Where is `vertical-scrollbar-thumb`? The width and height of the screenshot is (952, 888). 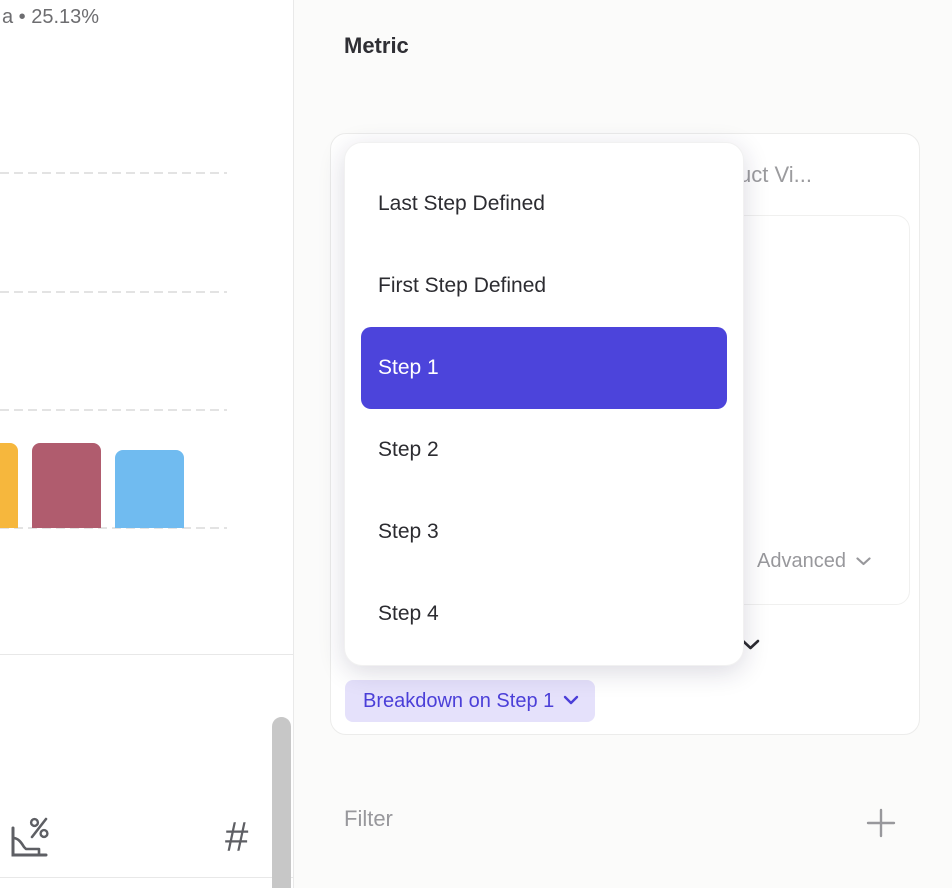
vertical-scrollbar-thumb is located at coordinates (281, 802).